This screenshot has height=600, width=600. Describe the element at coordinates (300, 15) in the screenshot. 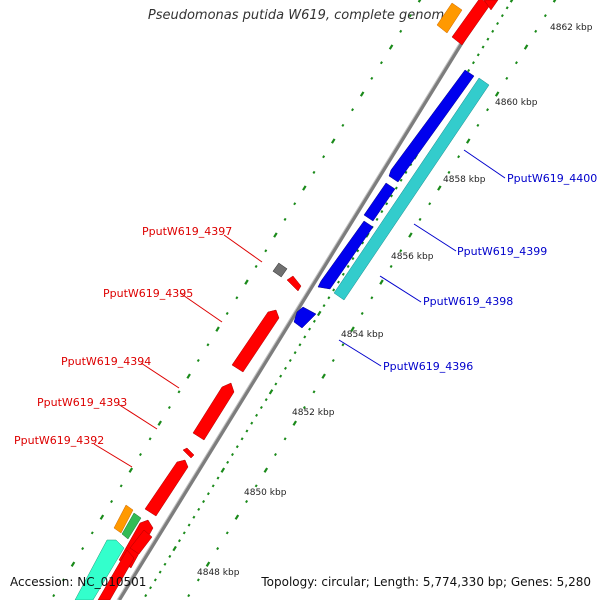

I see `map-title: Pseudomonas putida W619, complete genome` at that location.